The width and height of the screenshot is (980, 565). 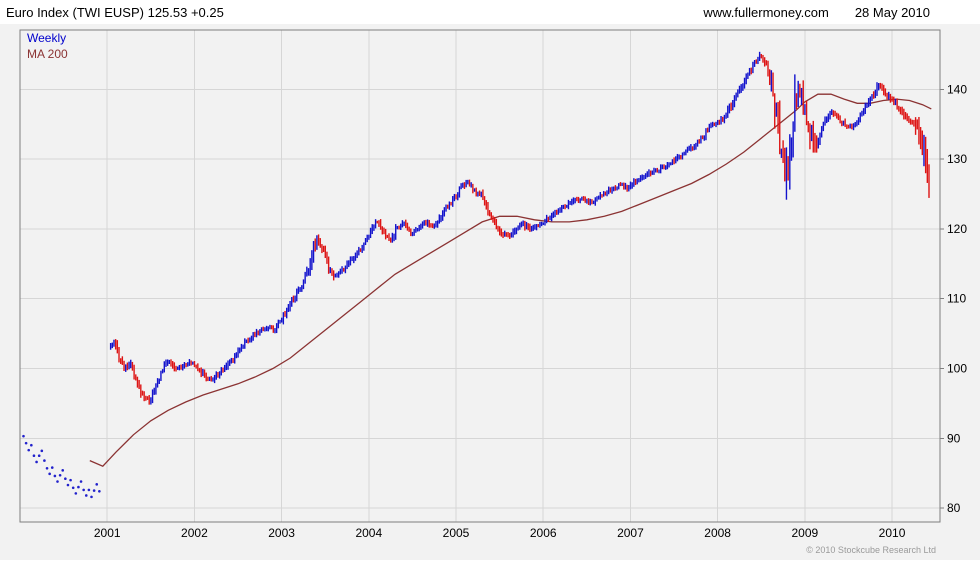 What do you see at coordinates (543, 533) in the screenshot?
I see `svg-text: 2006` at bounding box center [543, 533].